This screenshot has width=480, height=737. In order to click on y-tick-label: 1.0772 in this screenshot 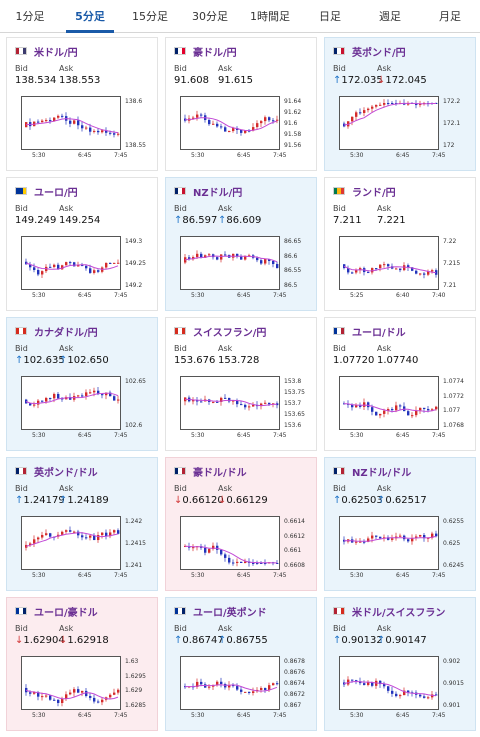, I will do `click(453, 396)`.